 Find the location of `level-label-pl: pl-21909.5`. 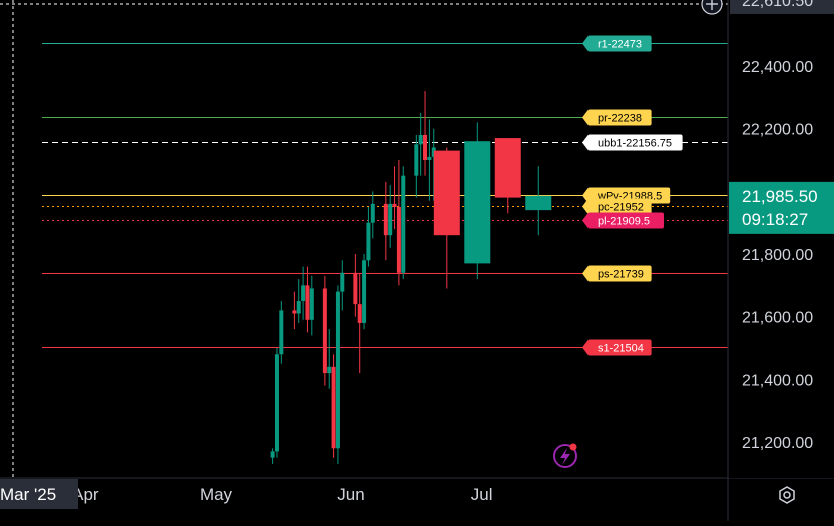

level-label-pl: pl-21909.5 is located at coordinates (623, 220).